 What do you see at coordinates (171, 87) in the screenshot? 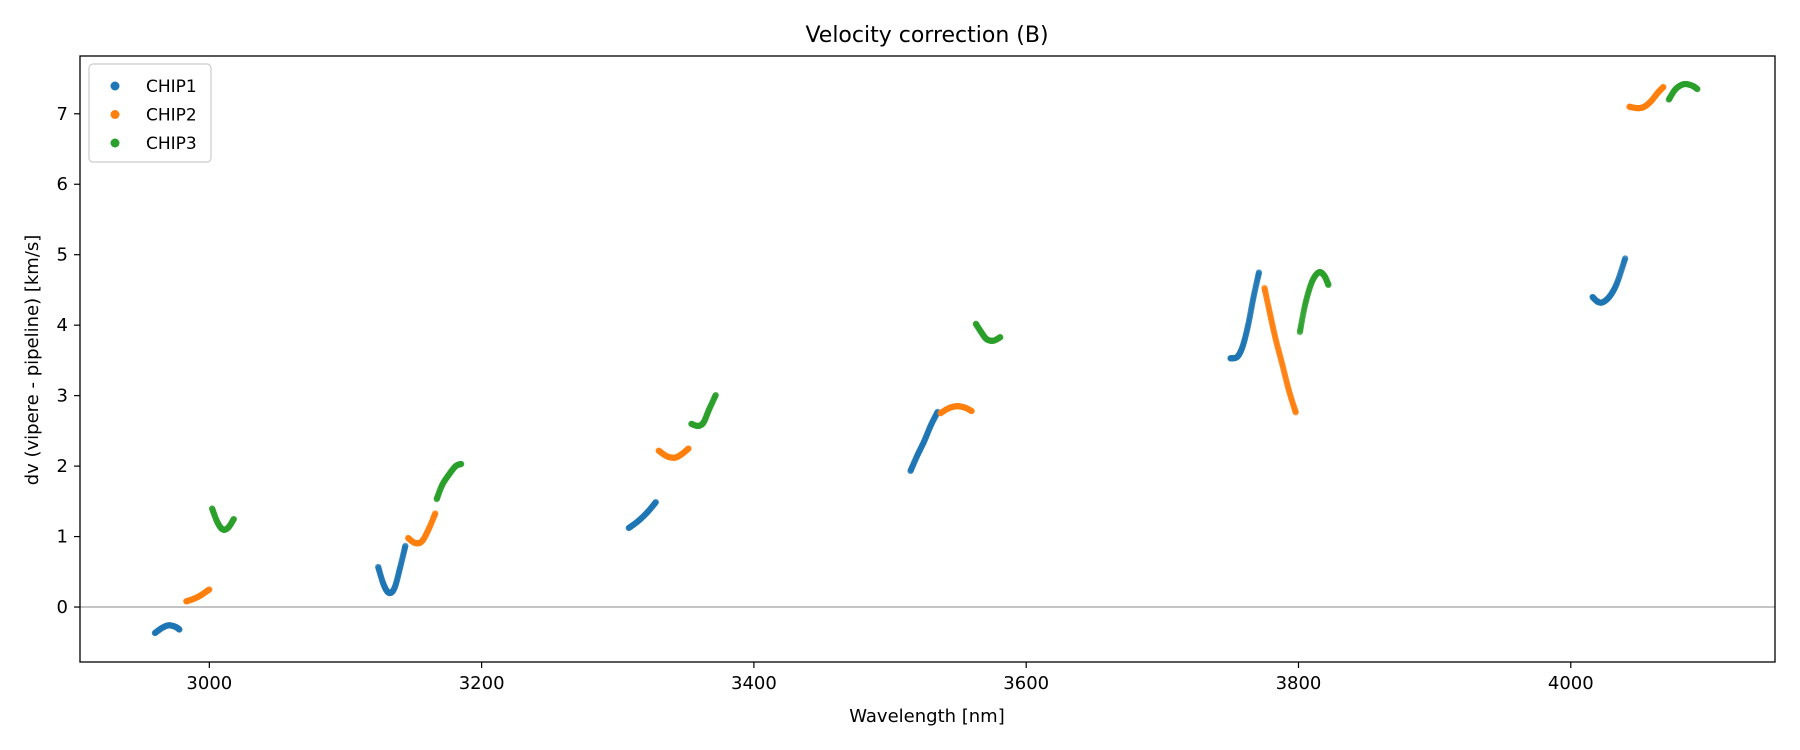
I see `legend-label-chip1: CHIP1` at bounding box center [171, 87].